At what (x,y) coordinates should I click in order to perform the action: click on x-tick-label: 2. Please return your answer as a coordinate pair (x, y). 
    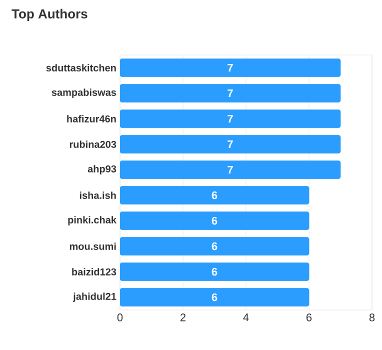
    Looking at the image, I should click on (183, 318).